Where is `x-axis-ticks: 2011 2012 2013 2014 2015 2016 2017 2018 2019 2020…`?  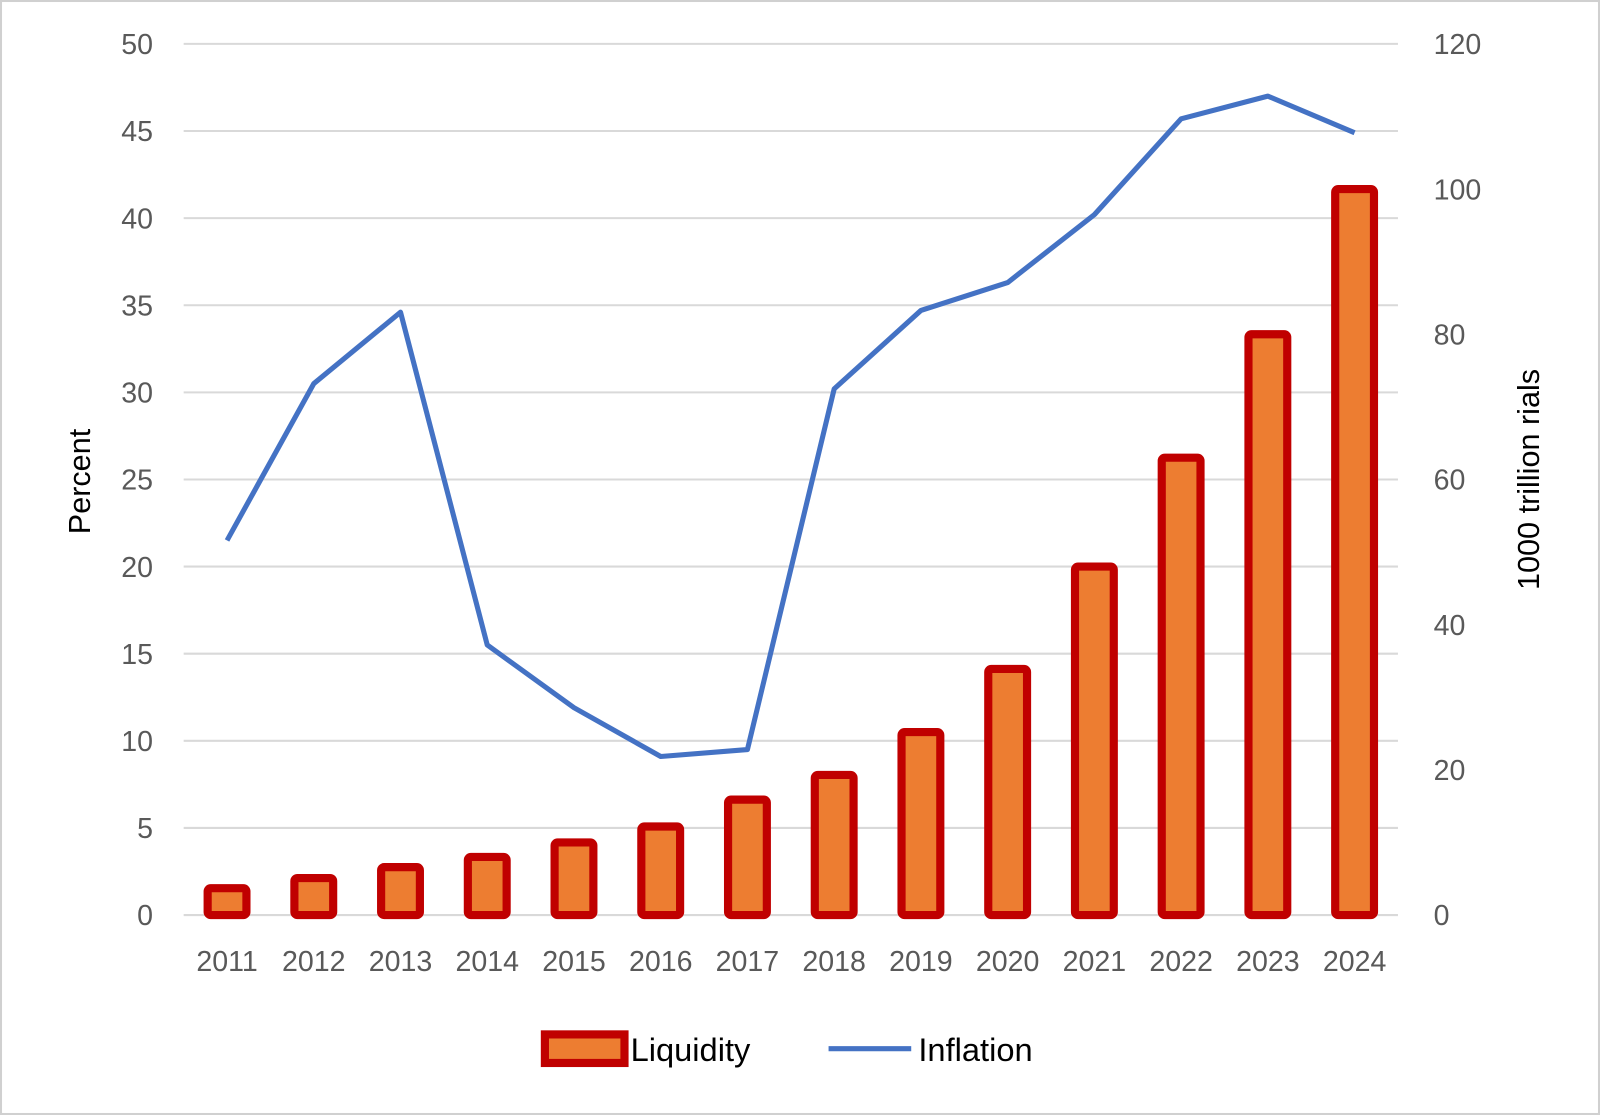
x-axis-ticks: 2011 2012 2013 2014 2015 2016 2017 2018 2019 2020… is located at coordinates (791, 962).